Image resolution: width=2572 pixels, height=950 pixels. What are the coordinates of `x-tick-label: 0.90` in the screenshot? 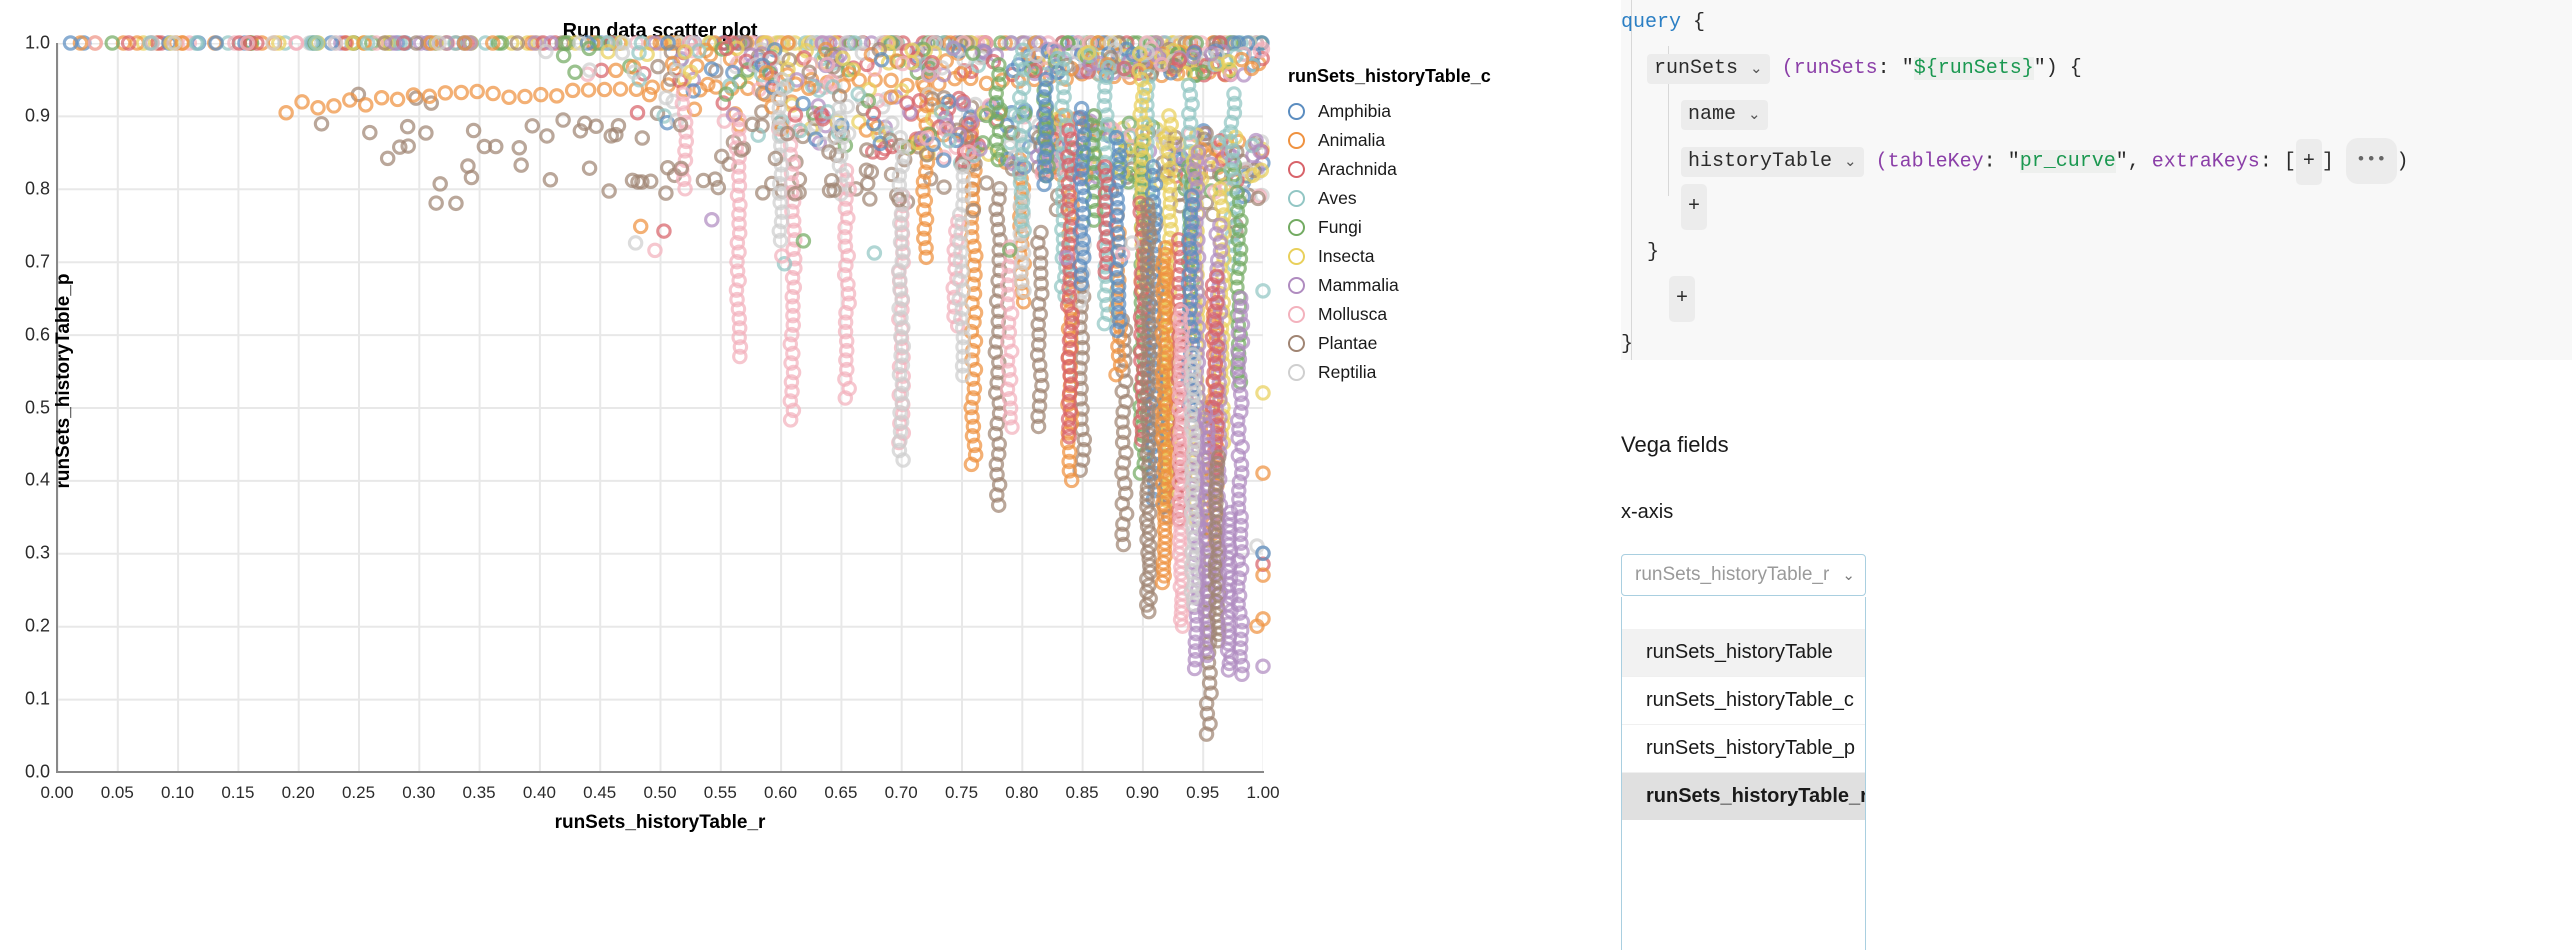 It's located at (1142, 792).